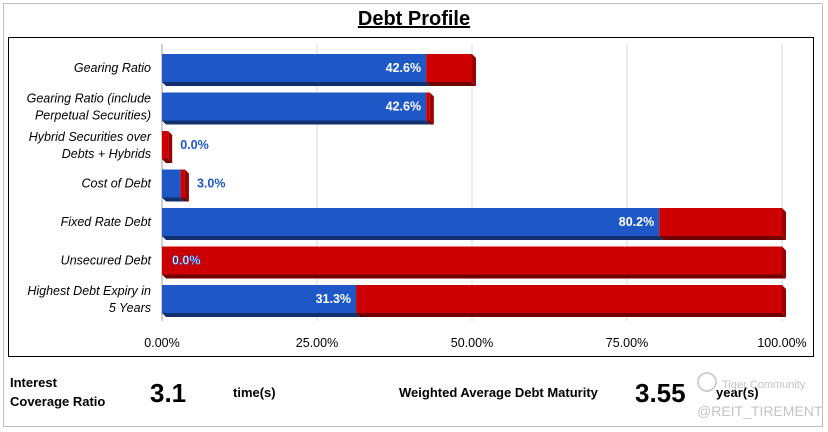 This screenshot has width=828, height=432. Describe the element at coordinates (161, 343) in the screenshot. I see `x-tick-label: 0.00%` at that location.